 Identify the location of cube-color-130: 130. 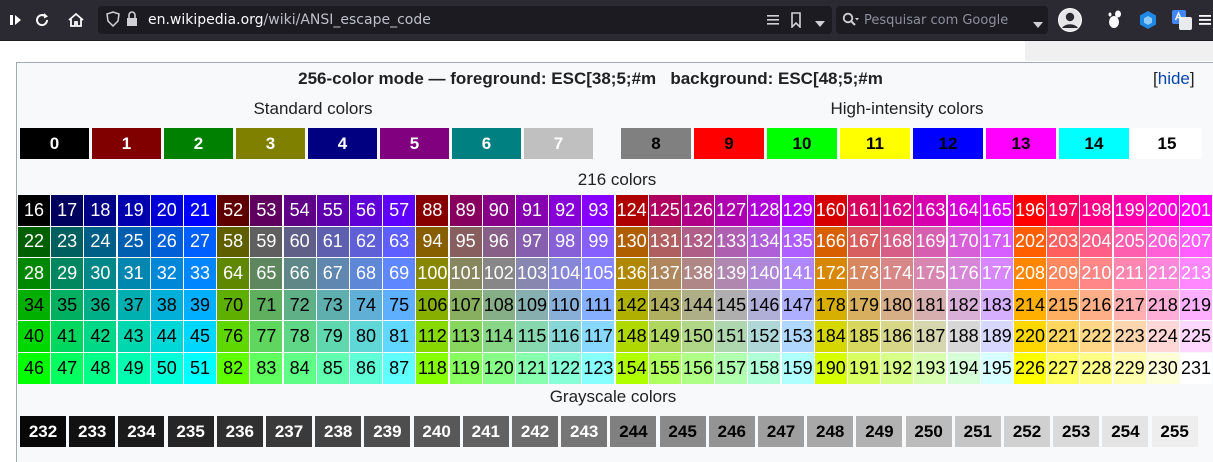
(631, 242).